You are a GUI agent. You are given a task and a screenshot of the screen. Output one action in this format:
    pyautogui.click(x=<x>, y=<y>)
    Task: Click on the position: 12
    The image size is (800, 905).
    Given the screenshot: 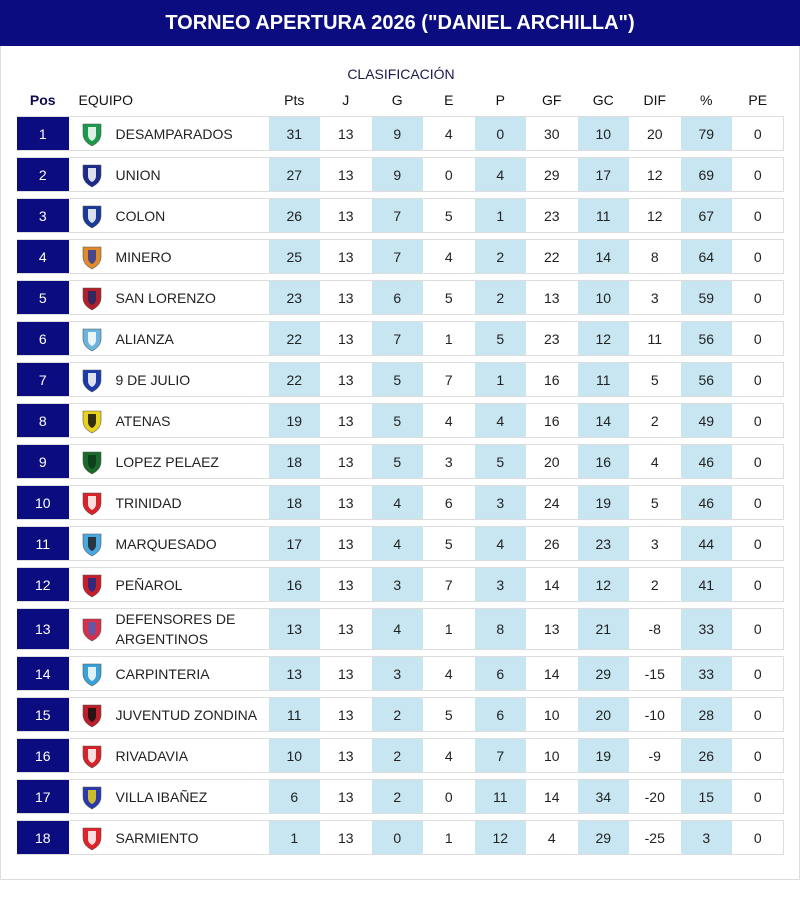 What is the action you would take?
    pyautogui.click(x=43, y=584)
    